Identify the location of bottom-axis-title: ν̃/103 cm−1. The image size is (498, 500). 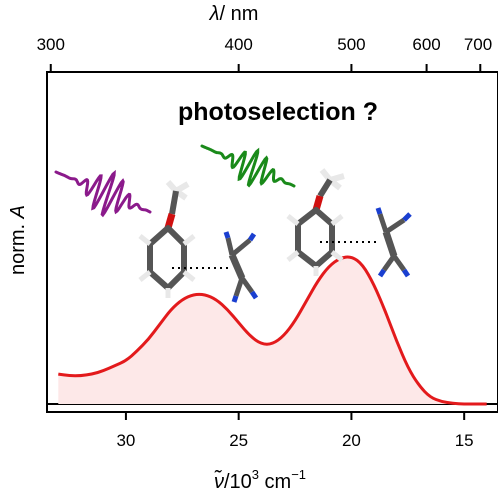
(260, 480).